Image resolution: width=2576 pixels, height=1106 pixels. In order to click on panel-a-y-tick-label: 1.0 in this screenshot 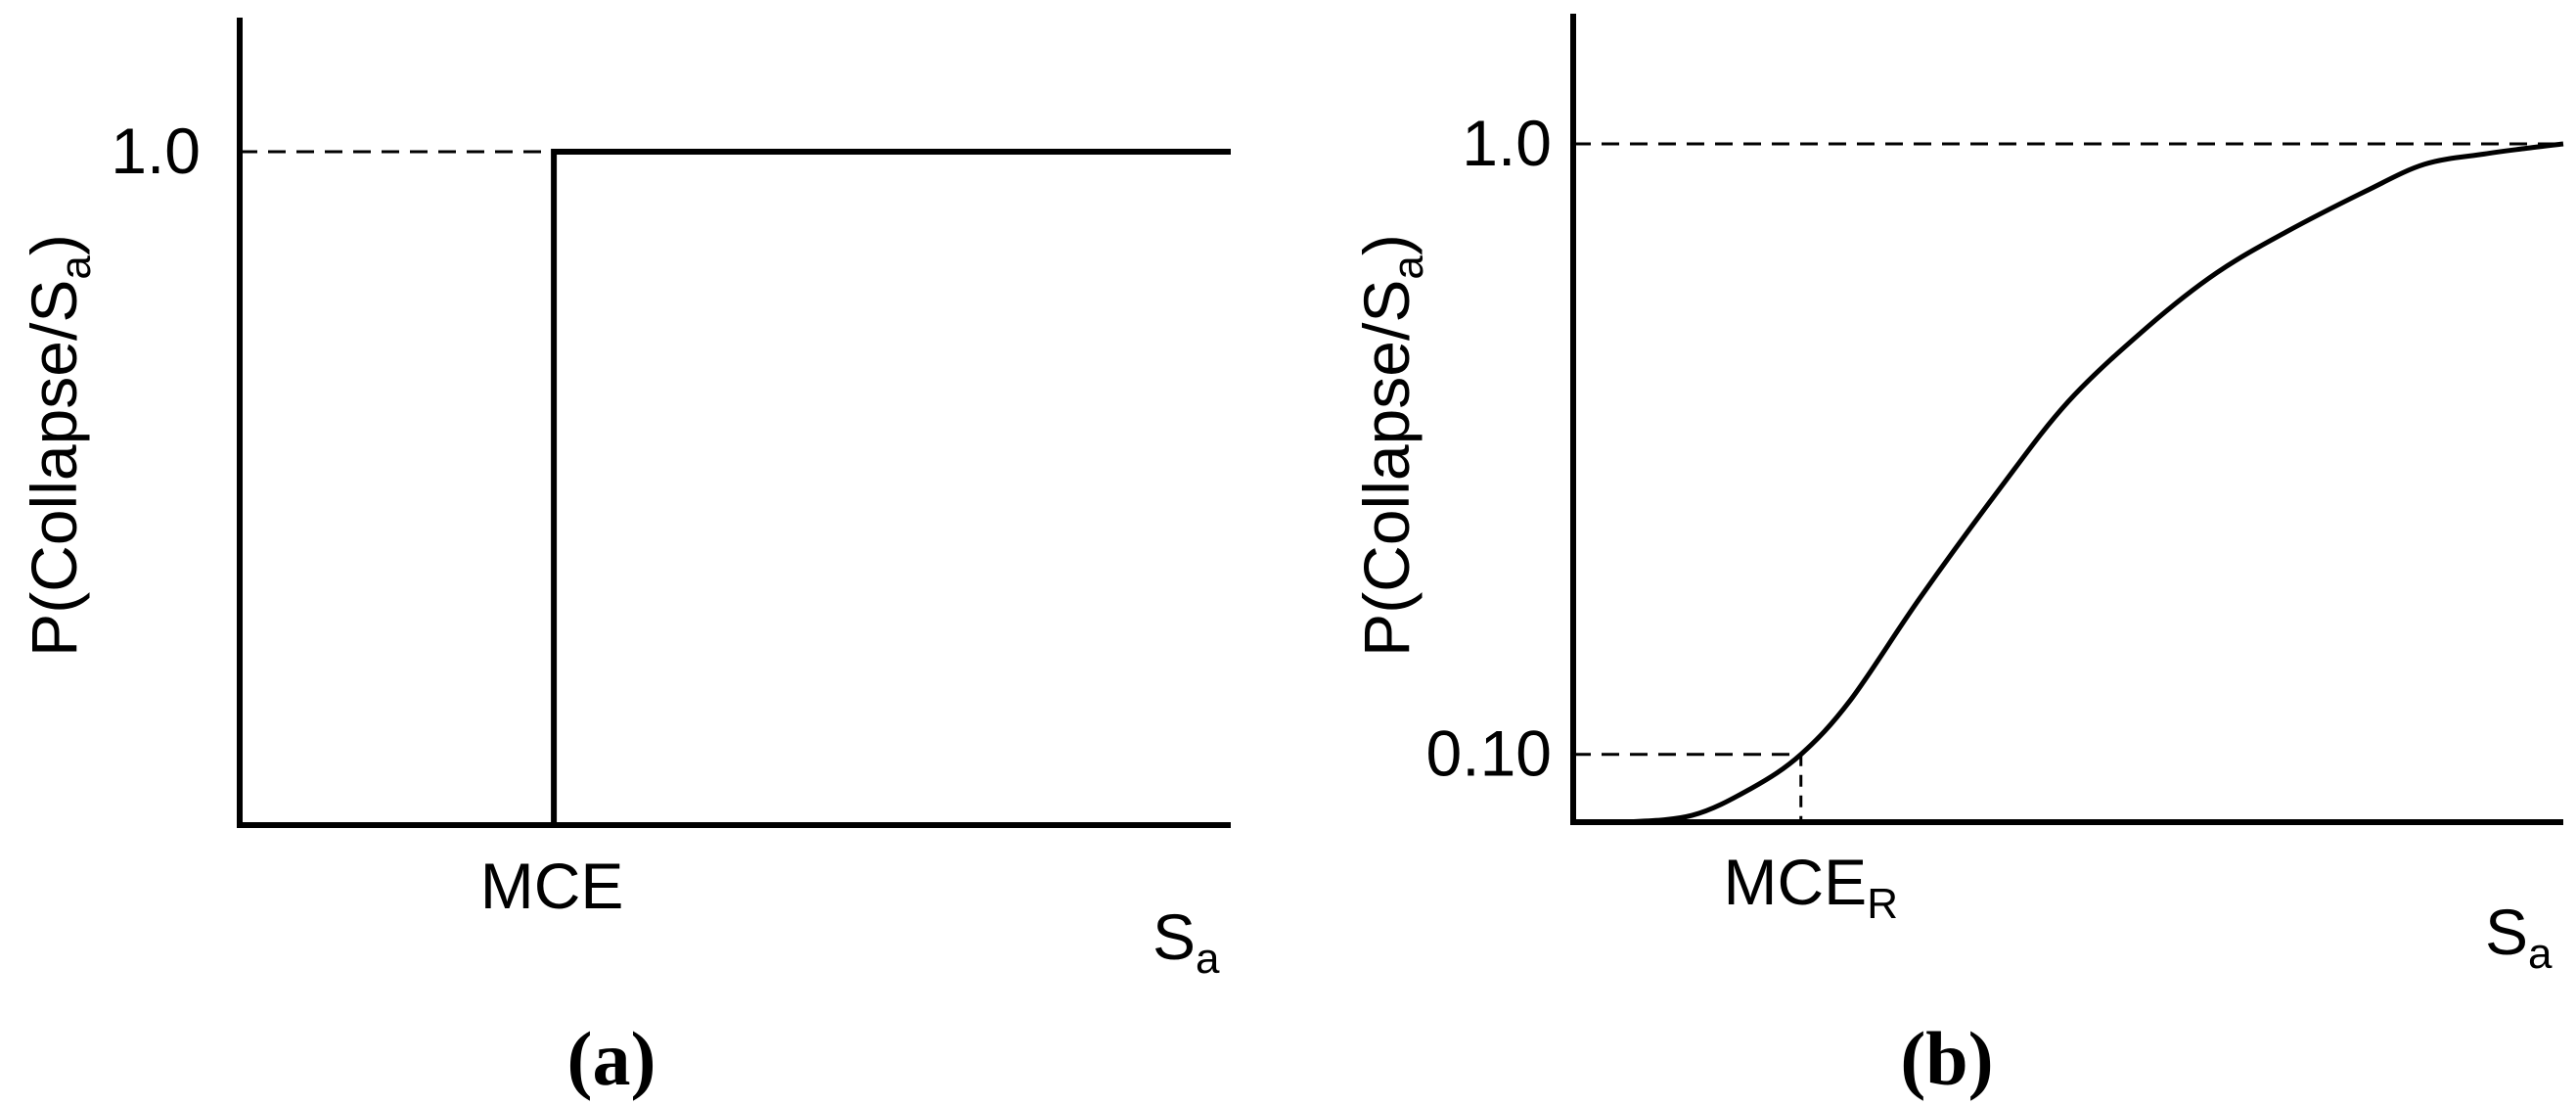, I will do `click(156, 151)`.